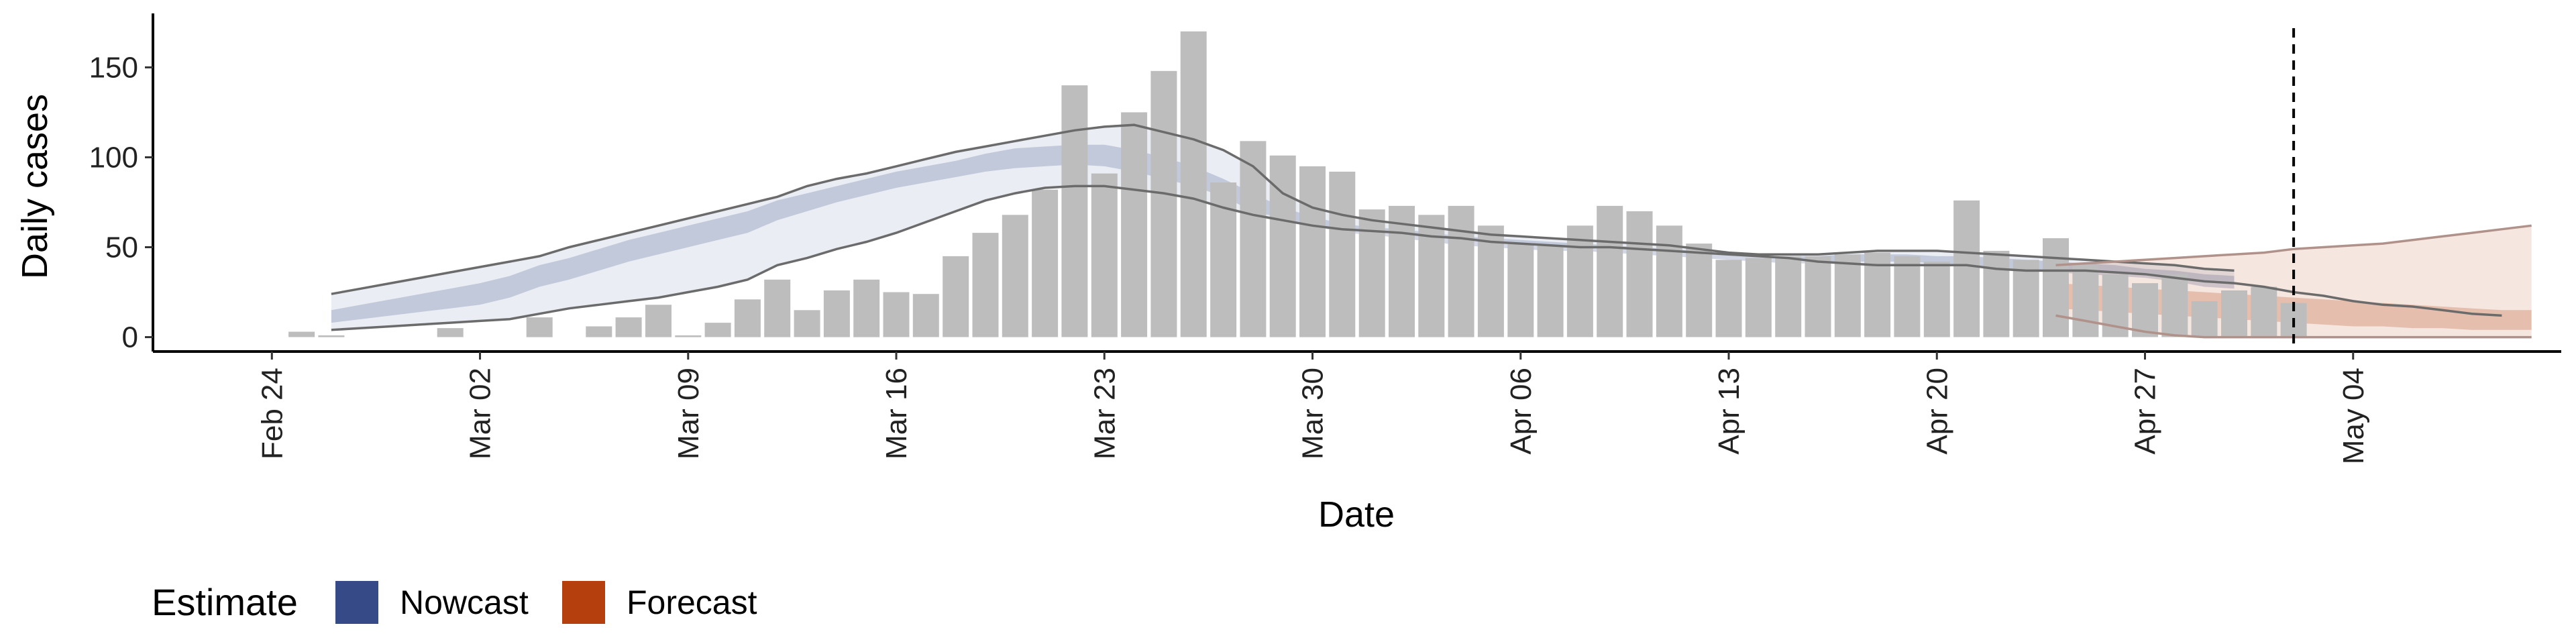  I want to click on x-tick-label: Feb 24, so click(272, 414).